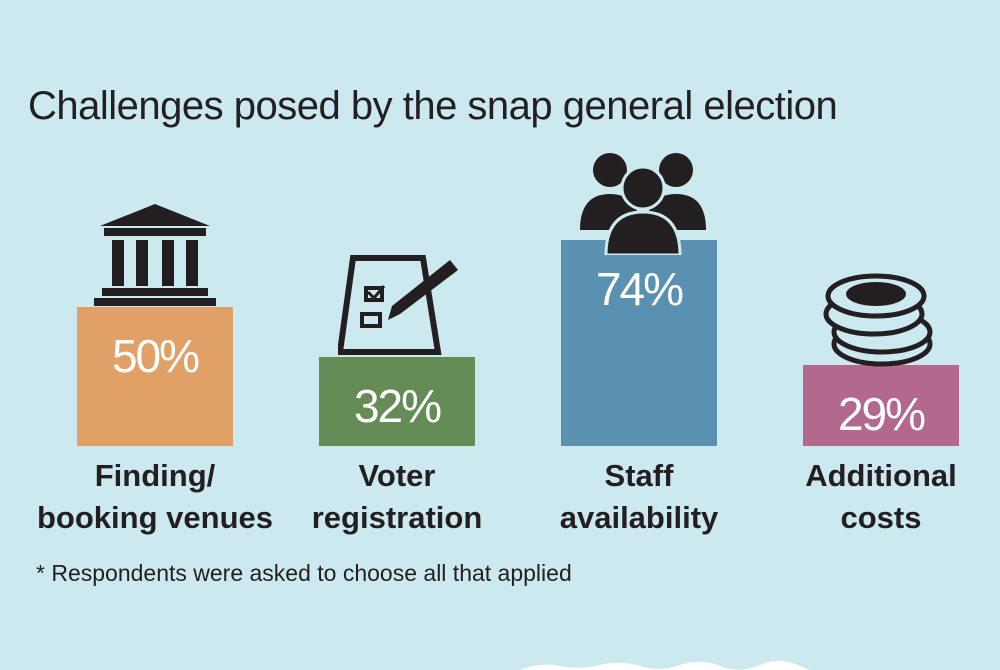 Image resolution: width=1000 pixels, height=670 pixels. I want to click on category-label-line: Additional, so click(881, 475).